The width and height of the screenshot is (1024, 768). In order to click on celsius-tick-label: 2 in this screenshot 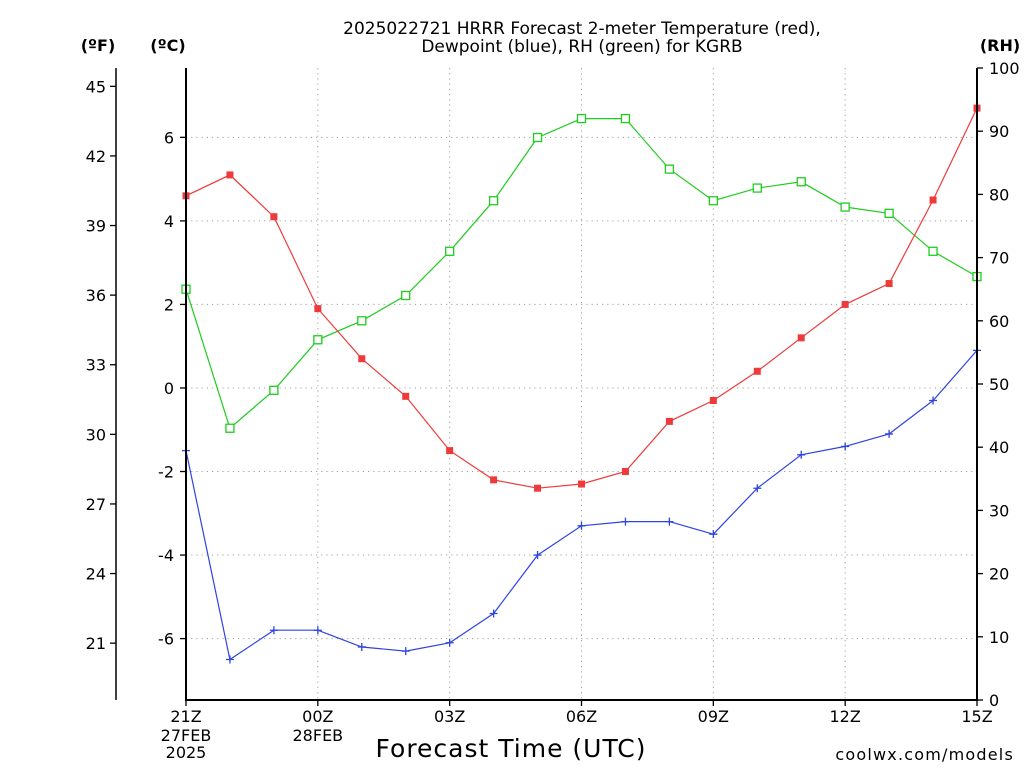, I will do `click(169, 304)`.